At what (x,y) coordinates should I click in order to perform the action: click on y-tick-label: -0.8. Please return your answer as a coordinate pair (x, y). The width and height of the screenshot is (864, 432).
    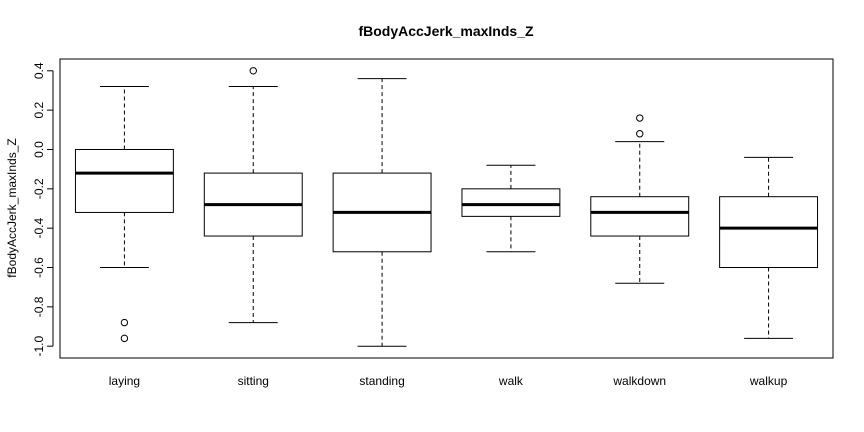
    Looking at the image, I should click on (39, 306).